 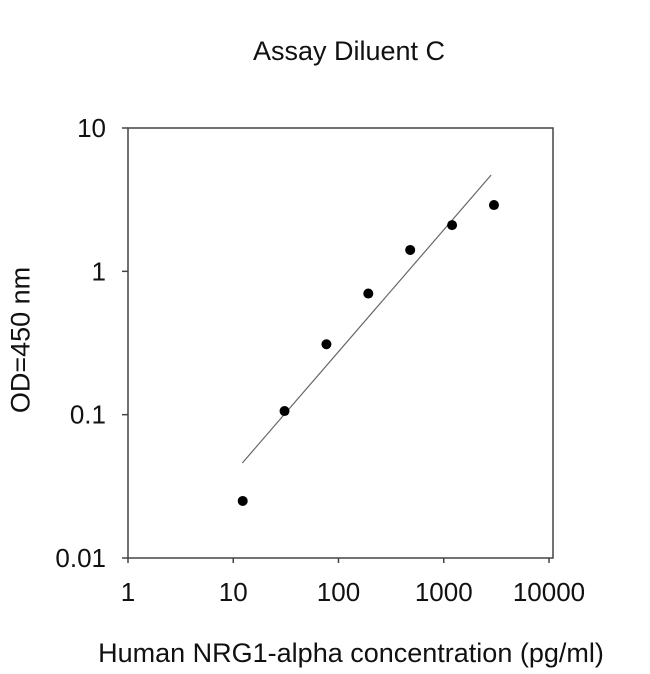 What do you see at coordinates (91, 128) in the screenshot?
I see `y-tick-label: 10` at bounding box center [91, 128].